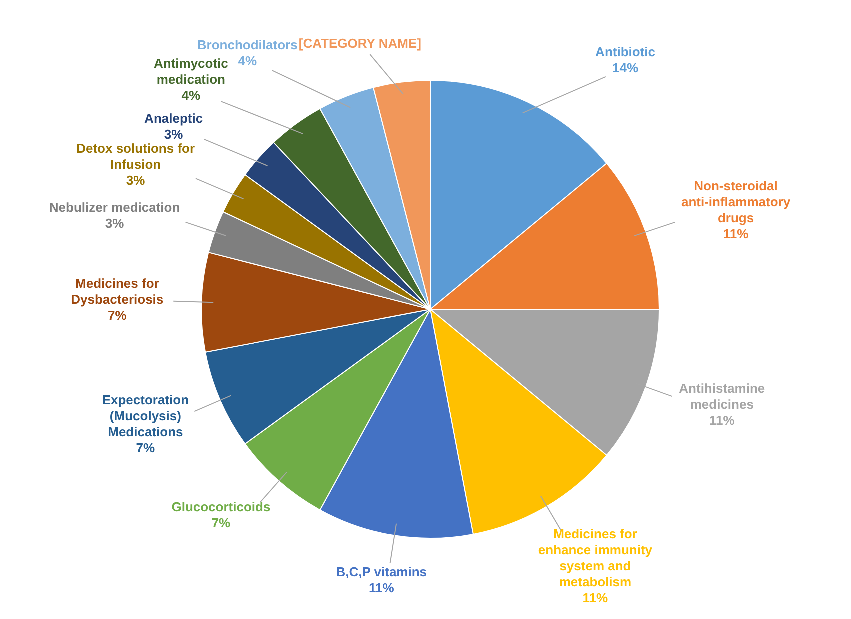 The height and width of the screenshot is (619, 851). Describe the element at coordinates (722, 396) in the screenshot. I see `slice-label: Antihistamine medicines` at that location.